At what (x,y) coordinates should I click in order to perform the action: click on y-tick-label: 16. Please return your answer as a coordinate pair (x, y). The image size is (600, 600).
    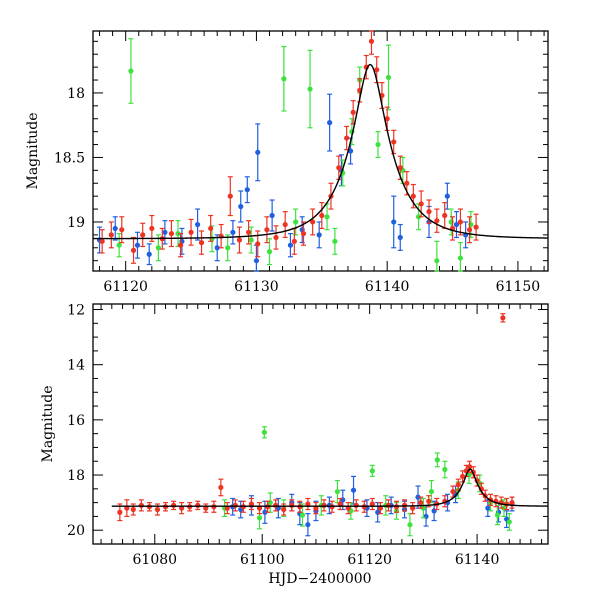
    Looking at the image, I should click on (76, 421).